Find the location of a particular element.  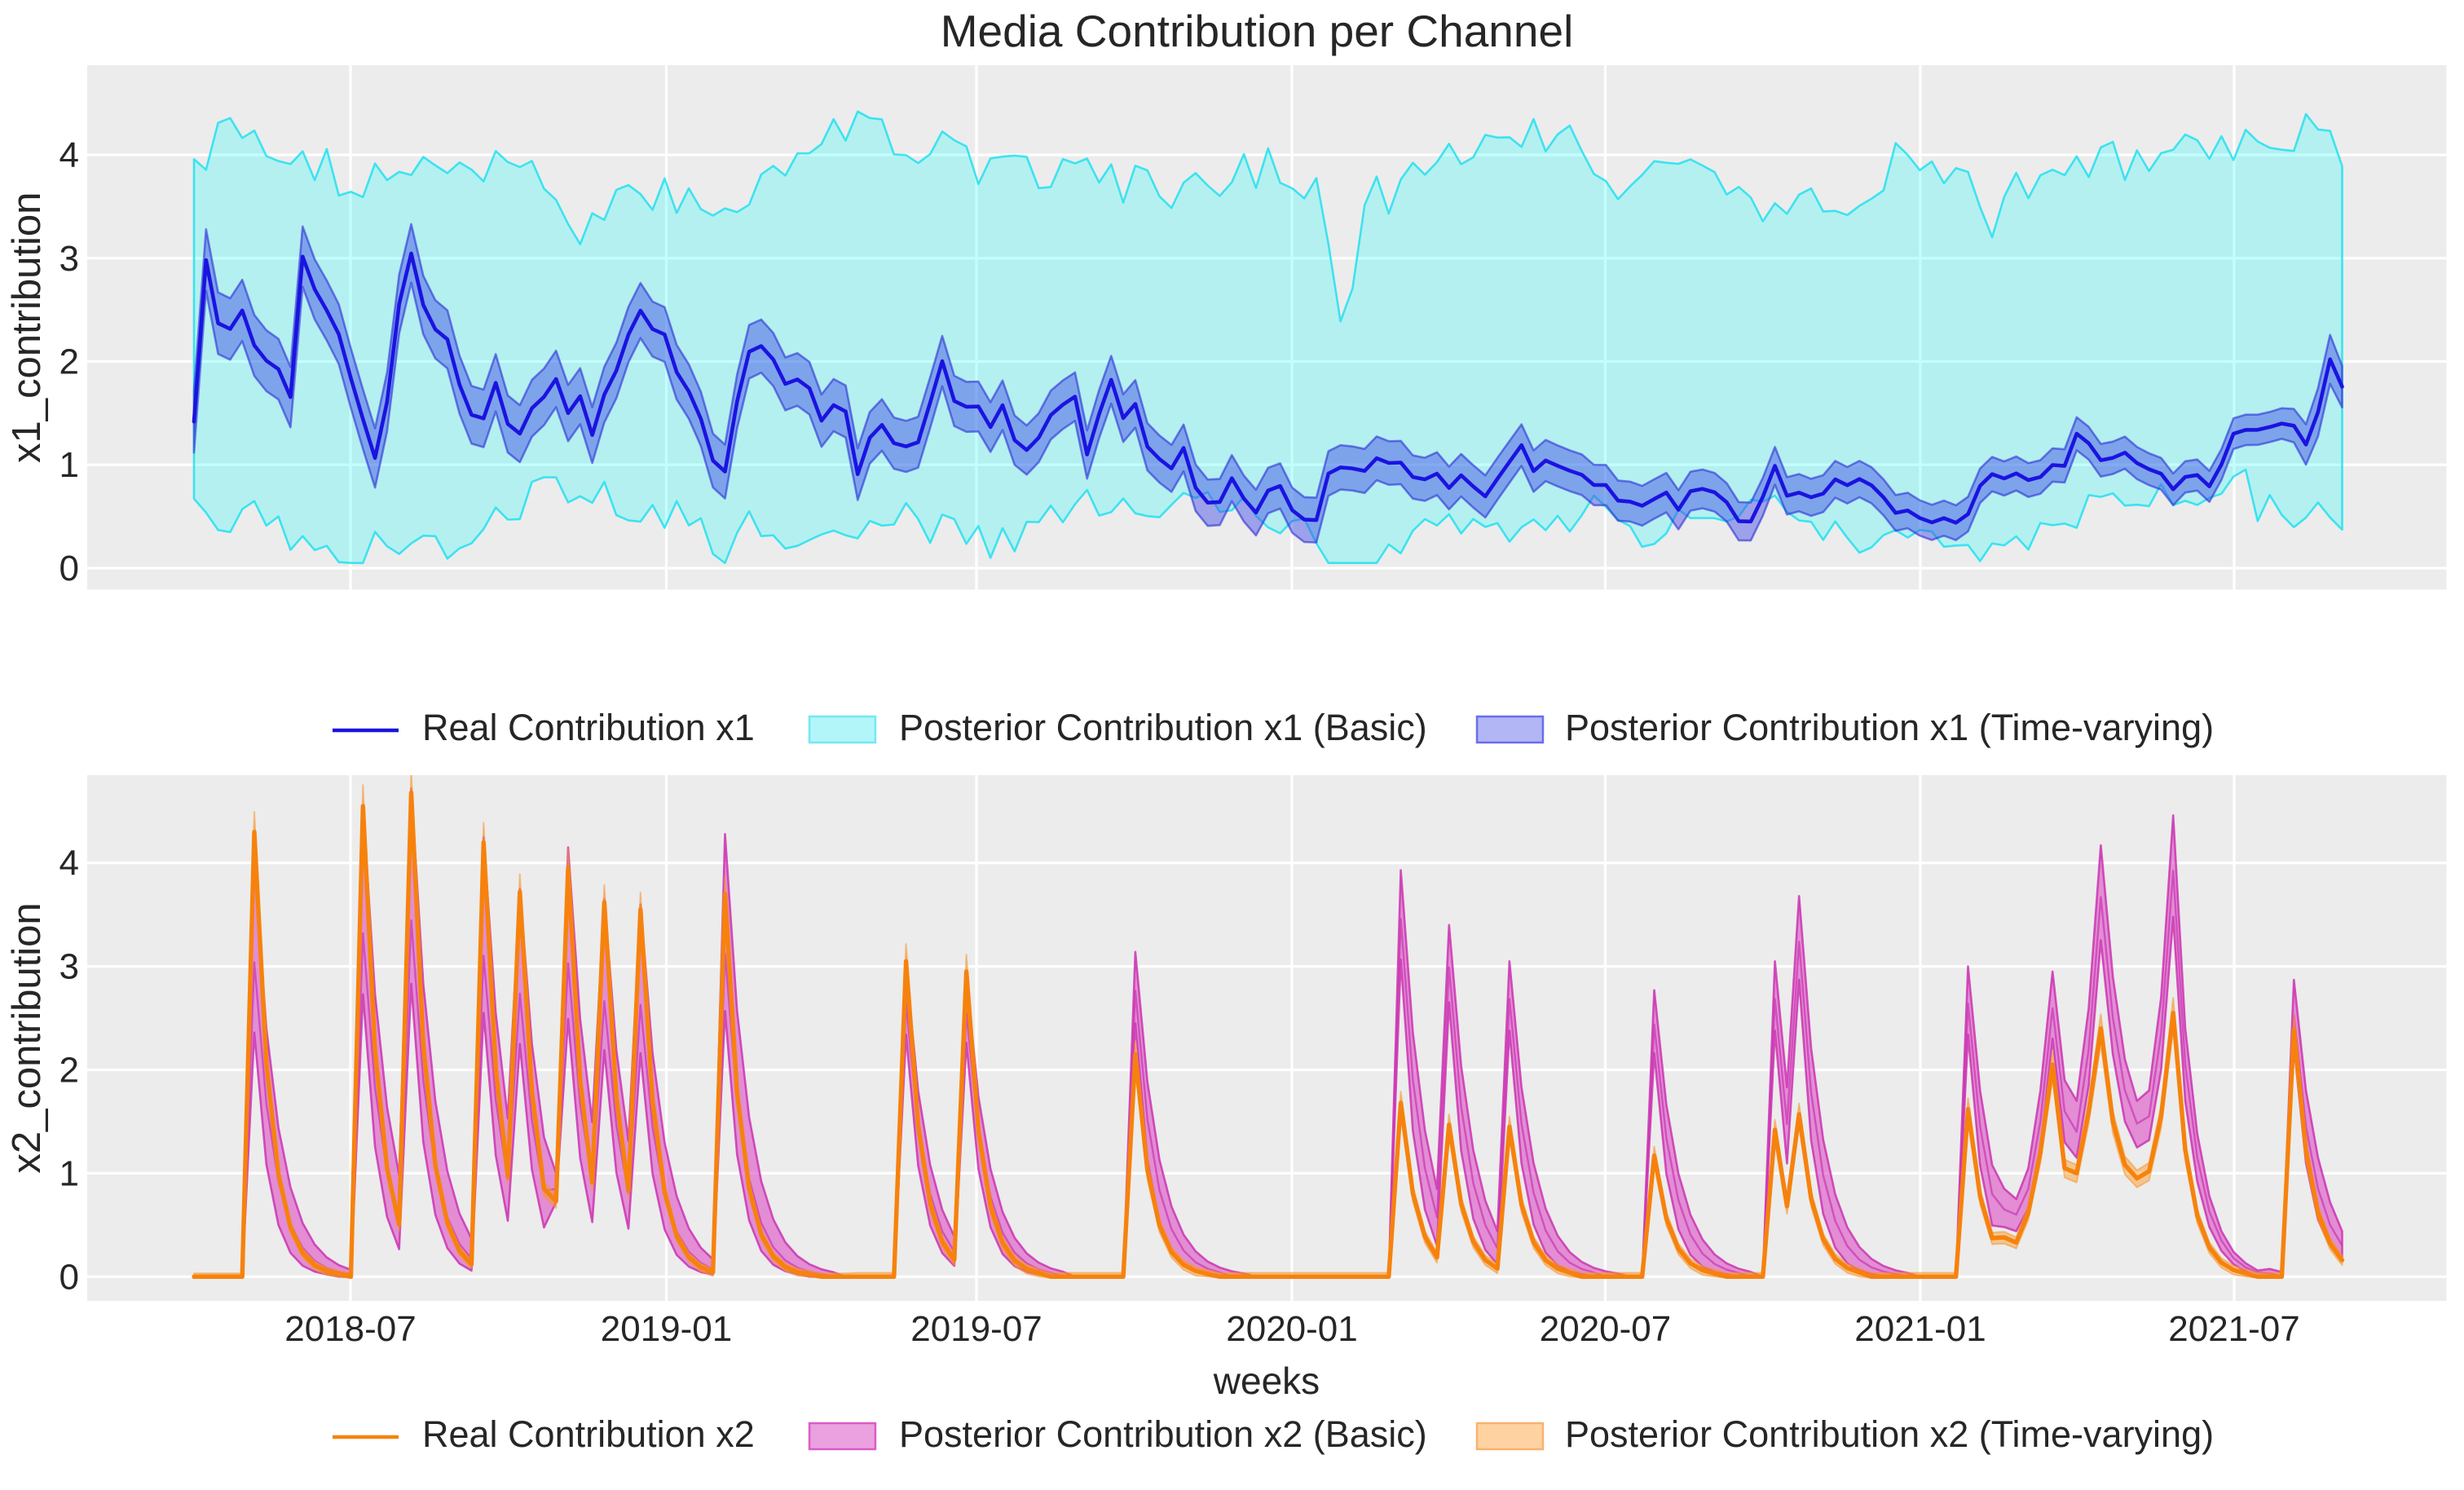

svg-text: Media Contribution per Channel is located at coordinates (1257, 31).